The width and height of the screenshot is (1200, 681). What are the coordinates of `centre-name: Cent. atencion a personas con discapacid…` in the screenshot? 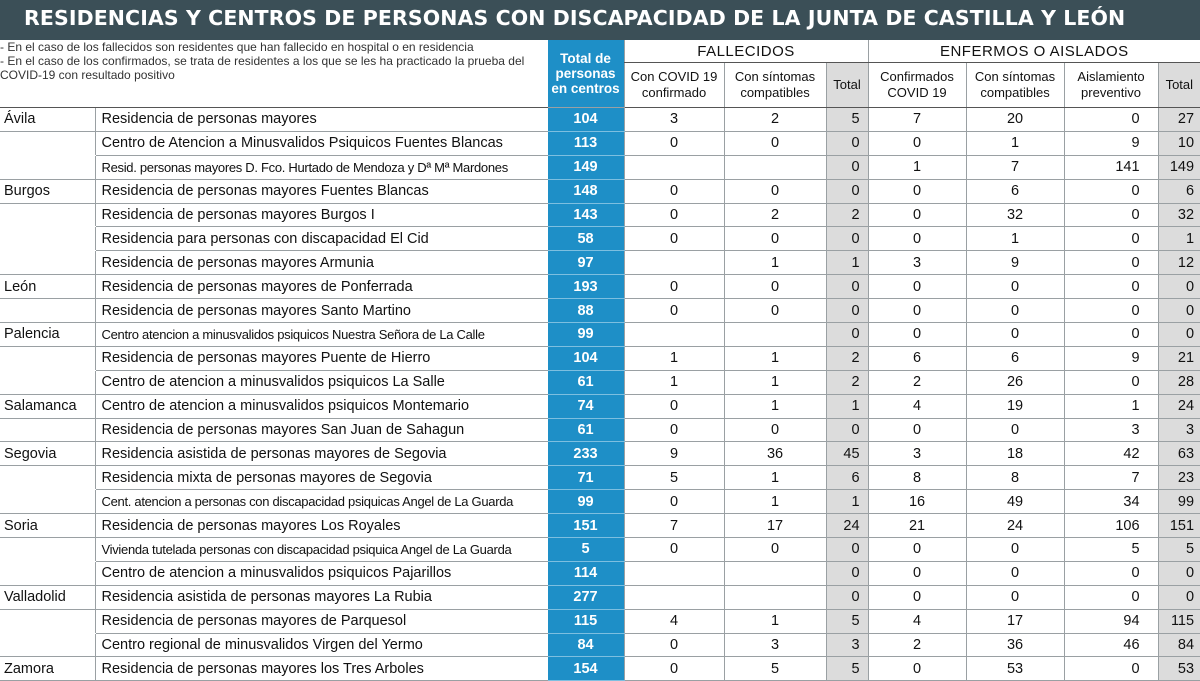 It's located at (321, 502).